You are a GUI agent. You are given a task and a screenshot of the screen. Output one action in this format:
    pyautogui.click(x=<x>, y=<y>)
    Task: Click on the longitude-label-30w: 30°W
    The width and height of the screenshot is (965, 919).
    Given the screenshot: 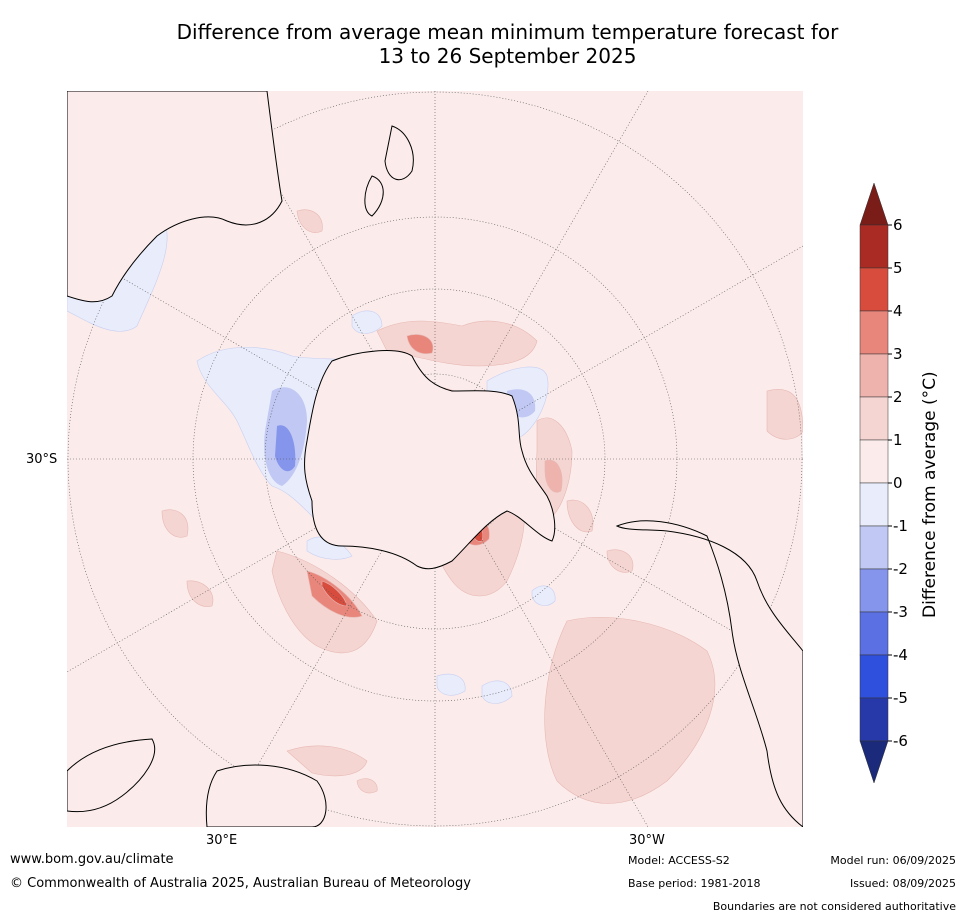 What is the action you would take?
    pyautogui.click(x=647, y=840)
    